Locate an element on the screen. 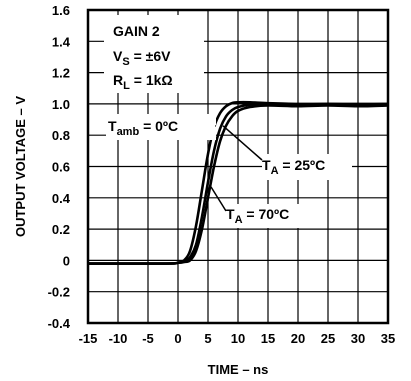 This screenshot has width=411, height=381. x-tick-label: -10 is located at coordinates (118, 338).